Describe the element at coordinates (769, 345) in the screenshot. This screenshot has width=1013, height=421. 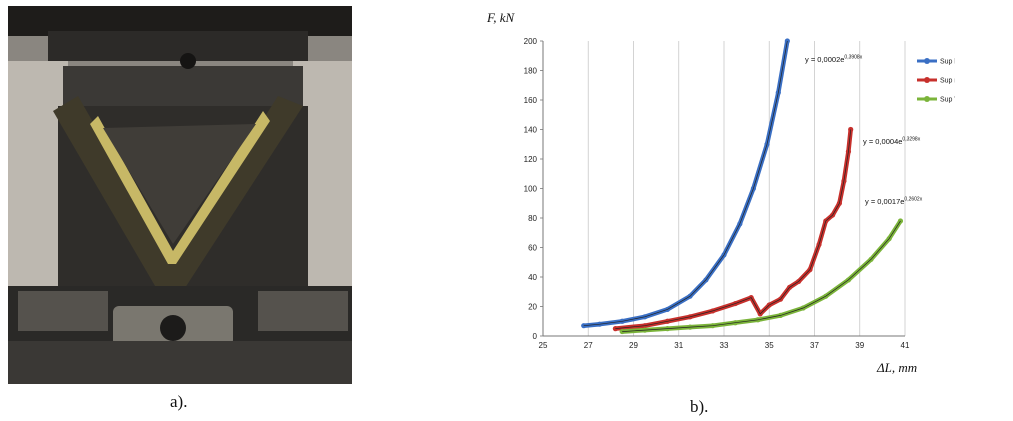
I see `x-tick-label: 35` at that location.